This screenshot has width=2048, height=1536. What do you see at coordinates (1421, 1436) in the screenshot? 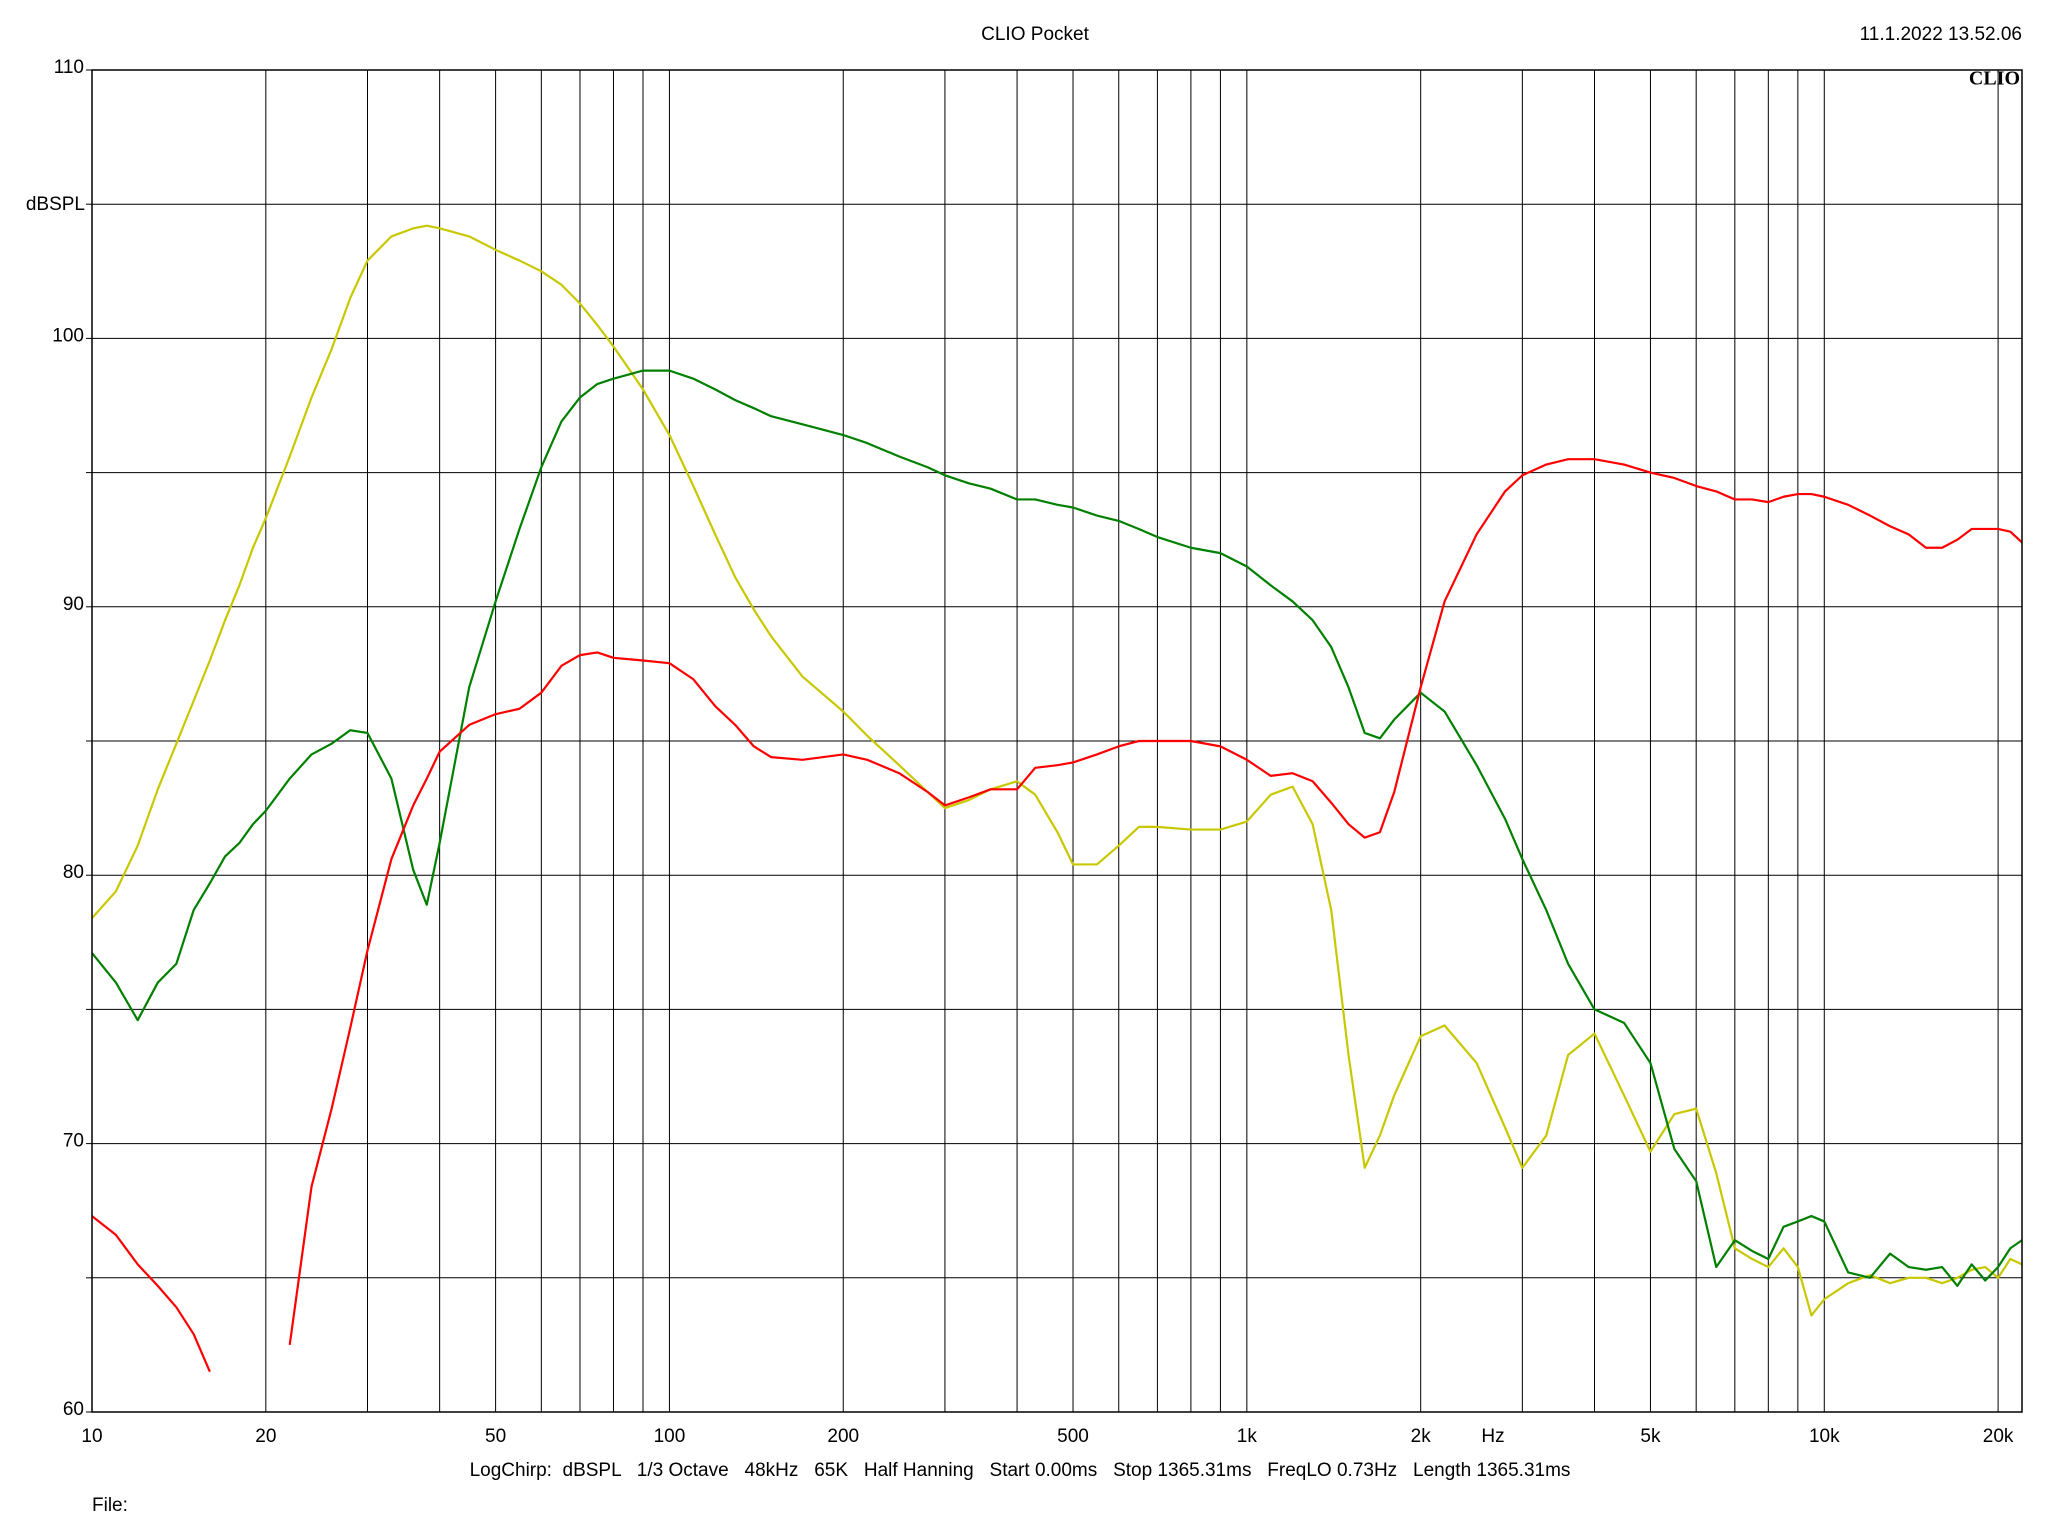
I see `x-tick-label: 2k` at bounding box center [1421, 1436].